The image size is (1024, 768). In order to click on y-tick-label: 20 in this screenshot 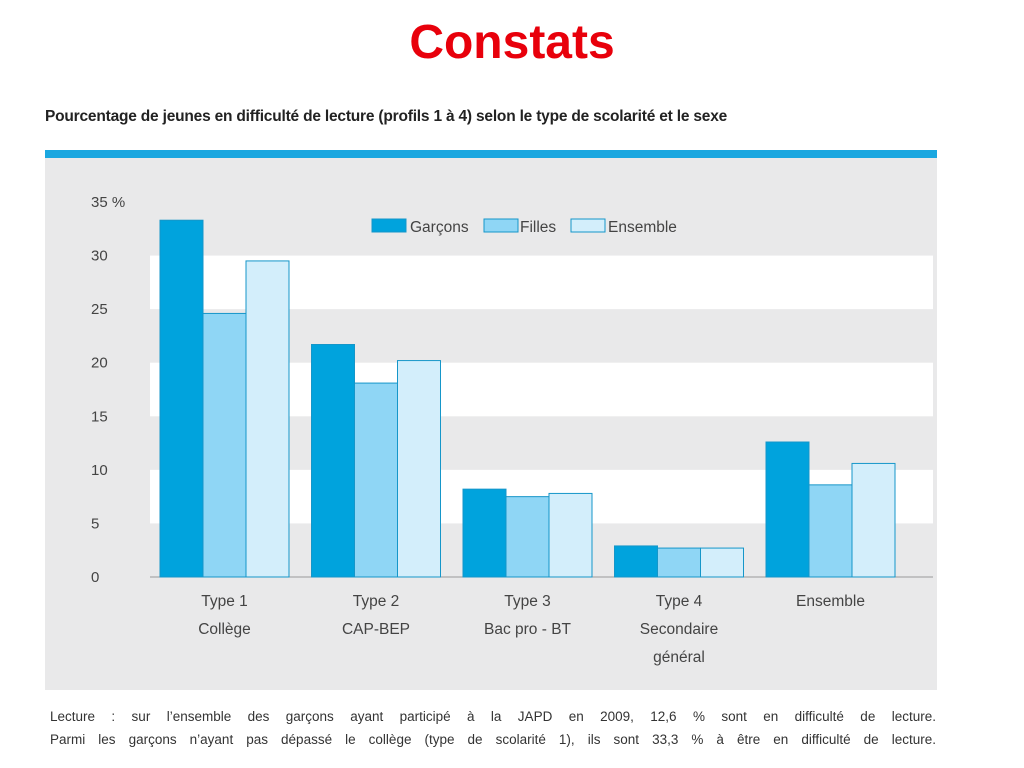, I will do `click(99, 363)`.